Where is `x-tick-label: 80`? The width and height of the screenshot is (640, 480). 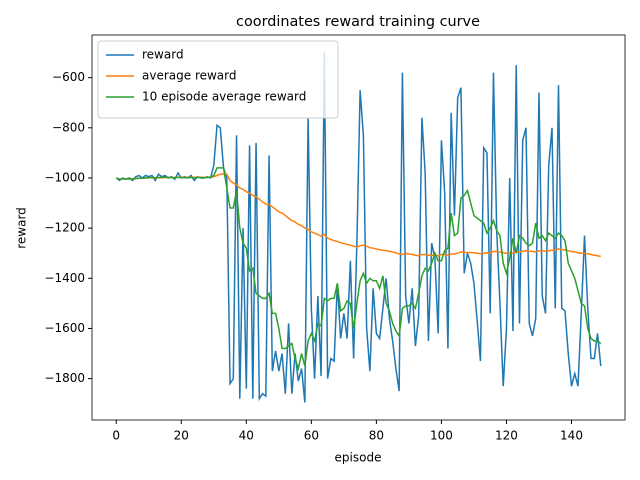 x-tick-label: 80 is located at coordinates (376, 436).